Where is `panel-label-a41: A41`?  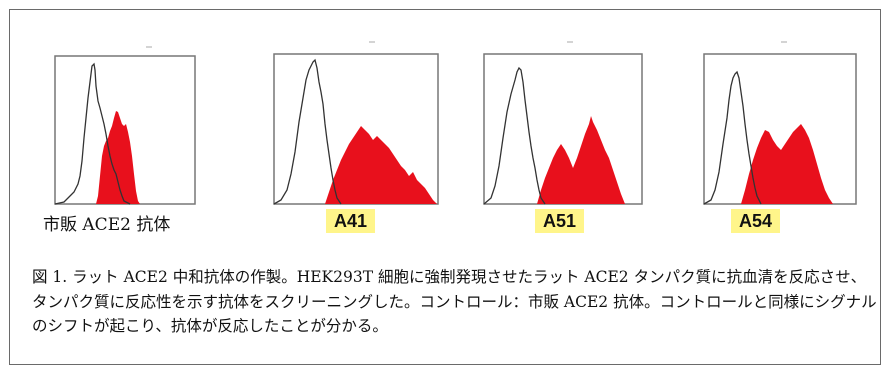
panel-label-a41: A41 is located at coordinates (351, 221).